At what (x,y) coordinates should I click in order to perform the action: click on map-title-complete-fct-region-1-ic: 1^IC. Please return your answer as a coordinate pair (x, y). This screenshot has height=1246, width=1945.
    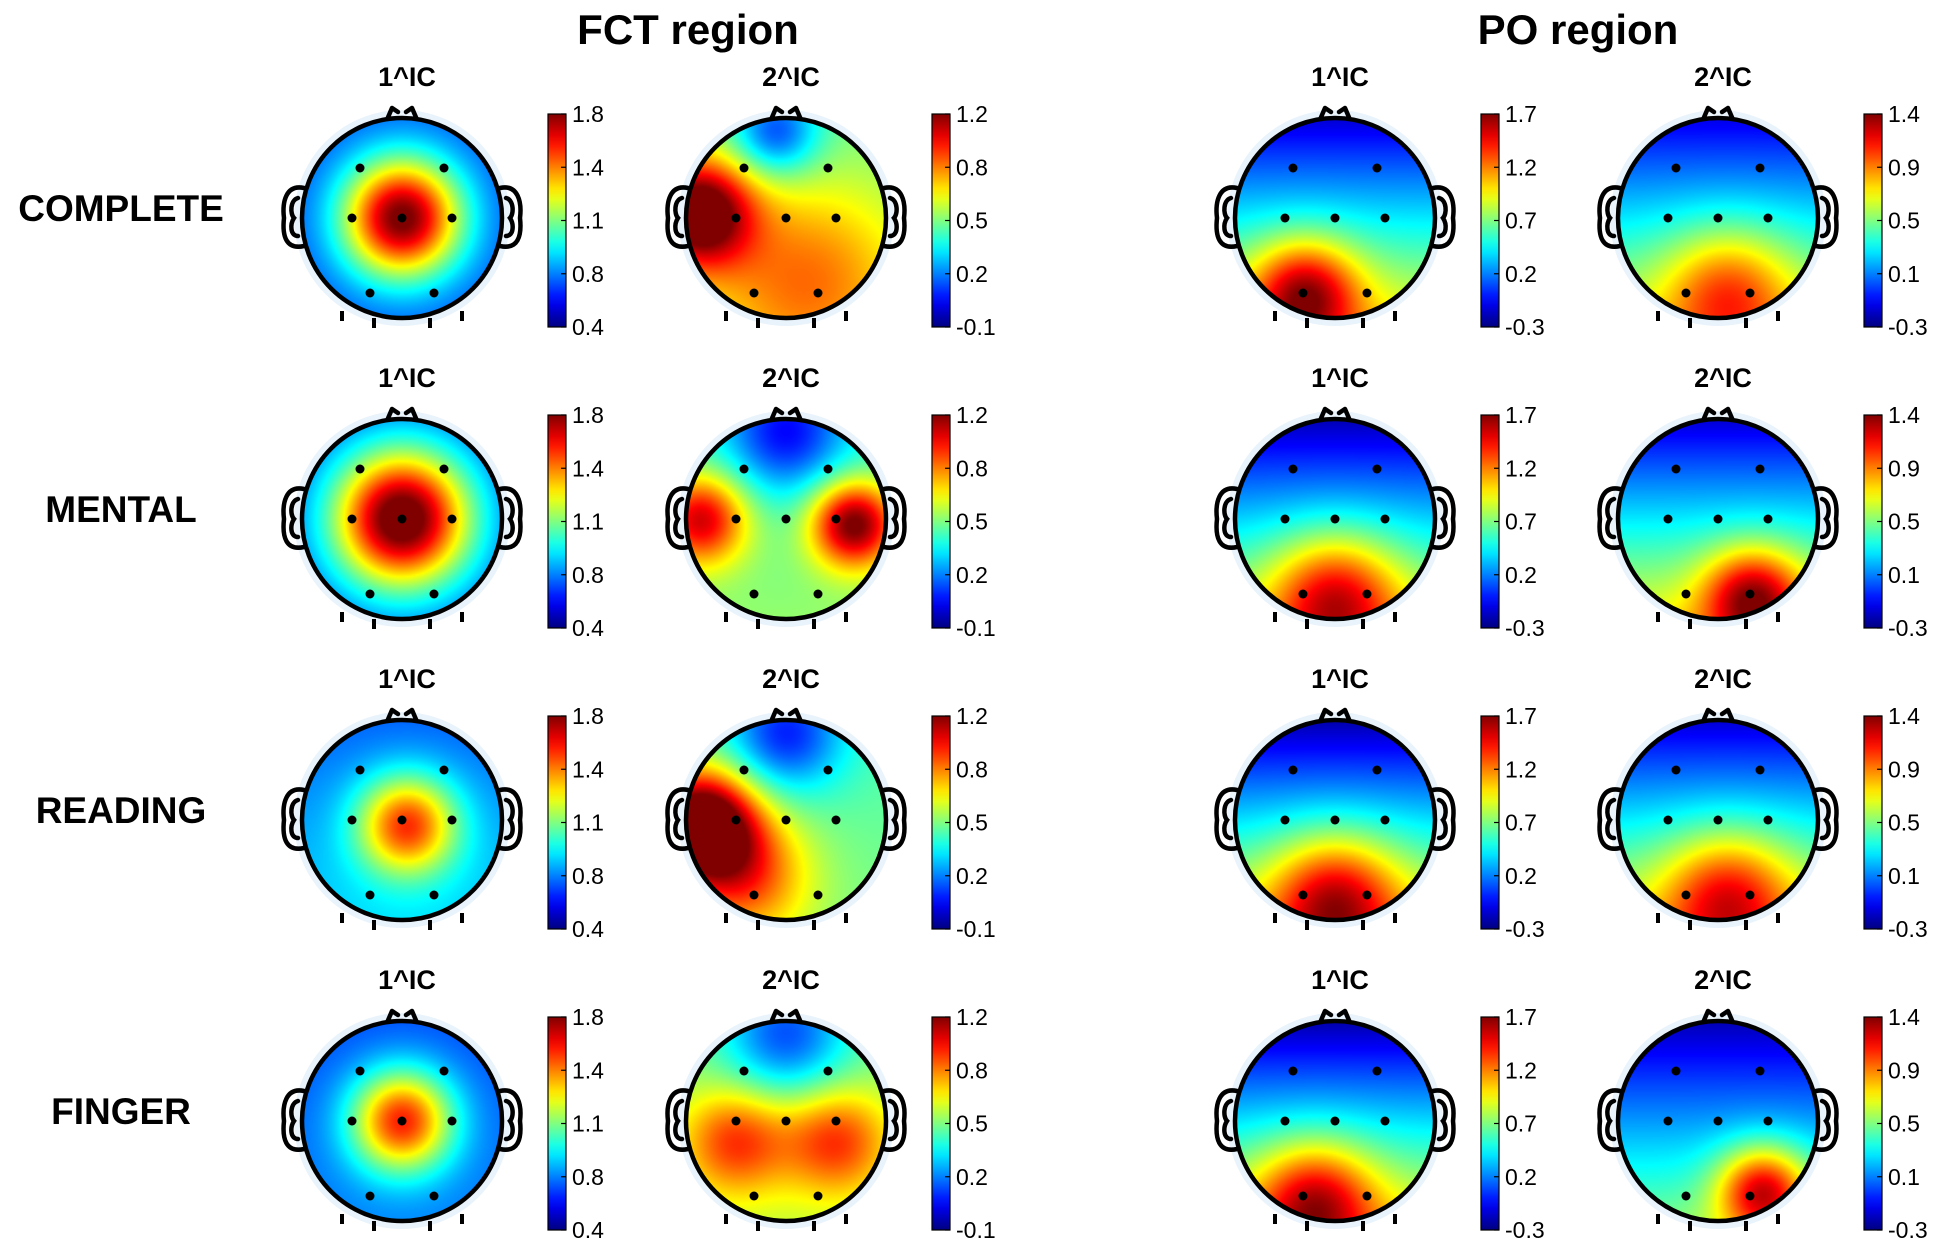
    Looking at the image, I should click on (407, 77).